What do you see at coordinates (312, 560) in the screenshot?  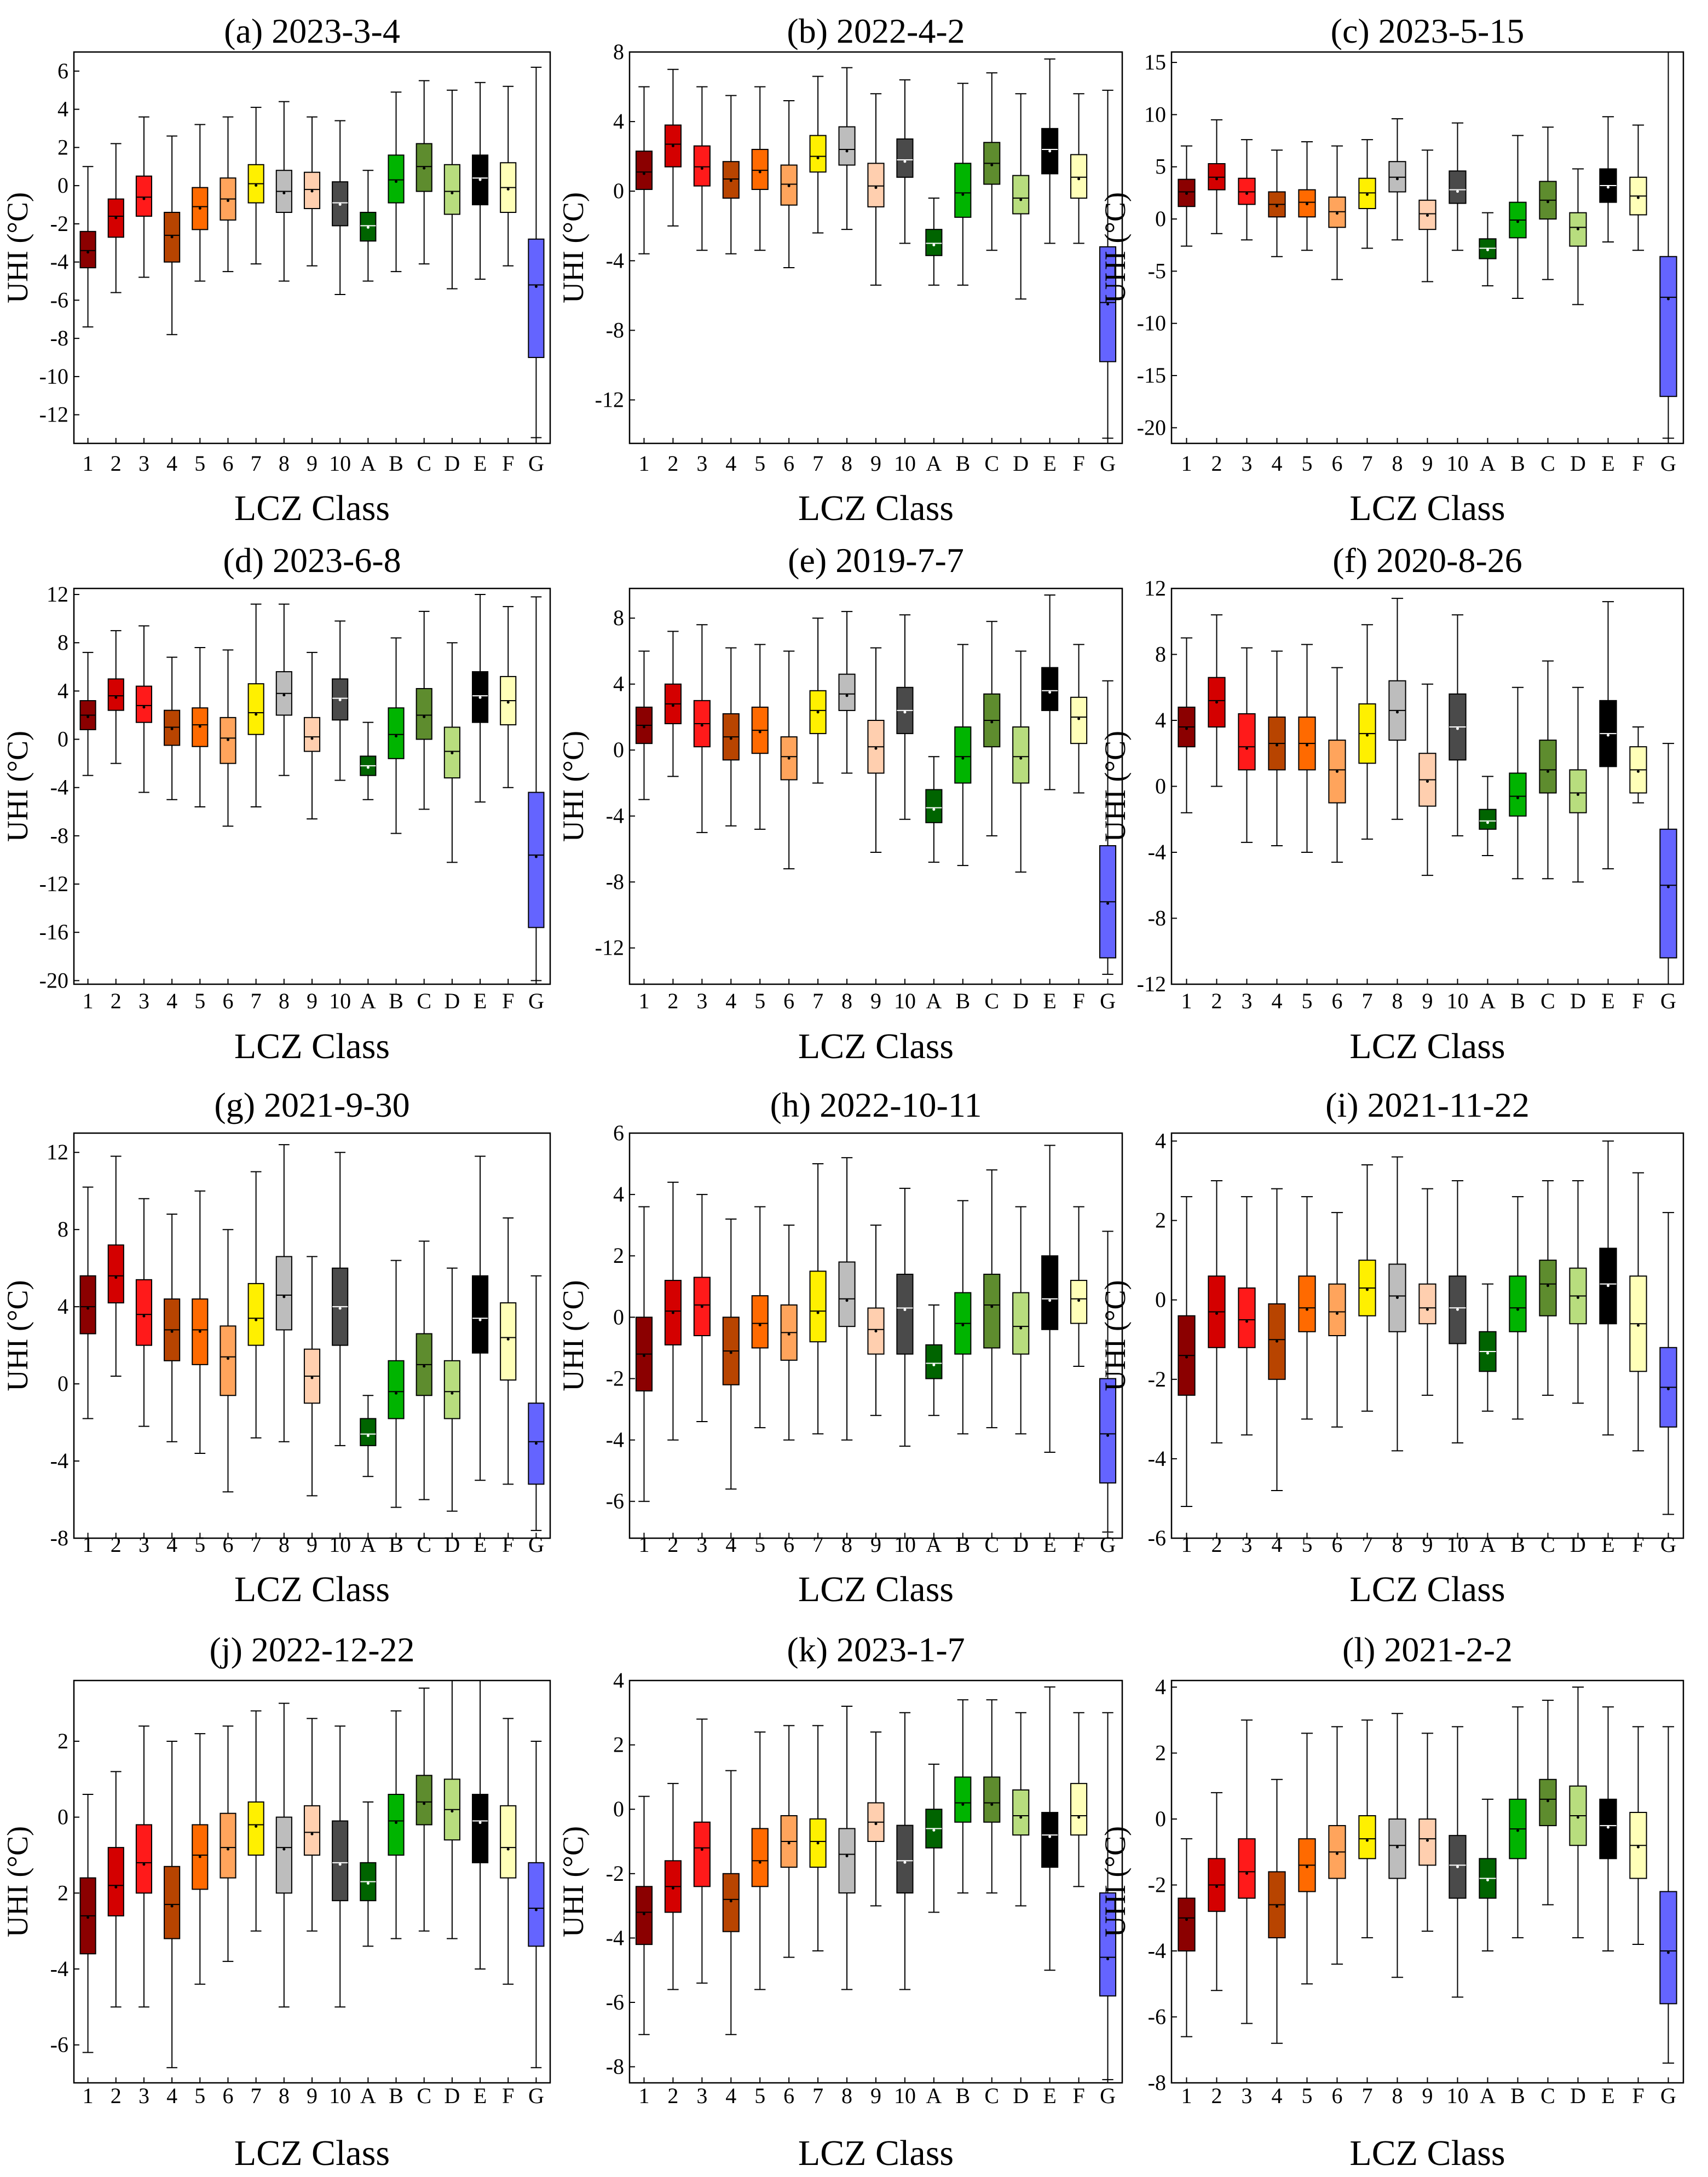 I see `panel-title: (d) 2023-6-8` at bounding box center [312, 560].